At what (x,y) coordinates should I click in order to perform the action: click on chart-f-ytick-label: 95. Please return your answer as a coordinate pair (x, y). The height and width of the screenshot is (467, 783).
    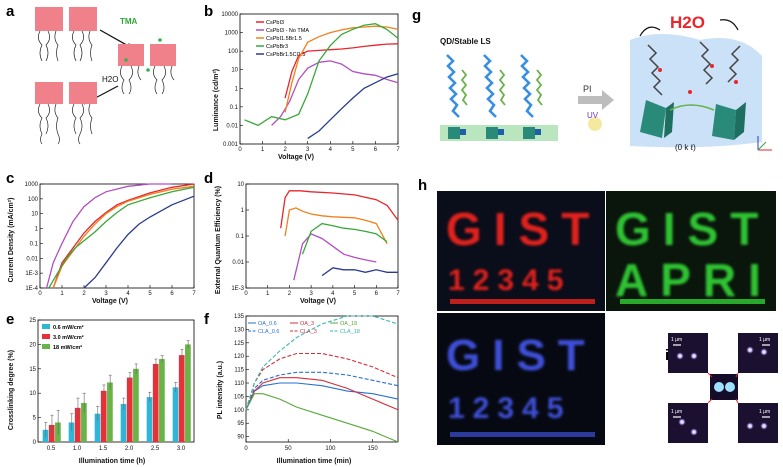
    Looking at the image, I should click on (240, 424).